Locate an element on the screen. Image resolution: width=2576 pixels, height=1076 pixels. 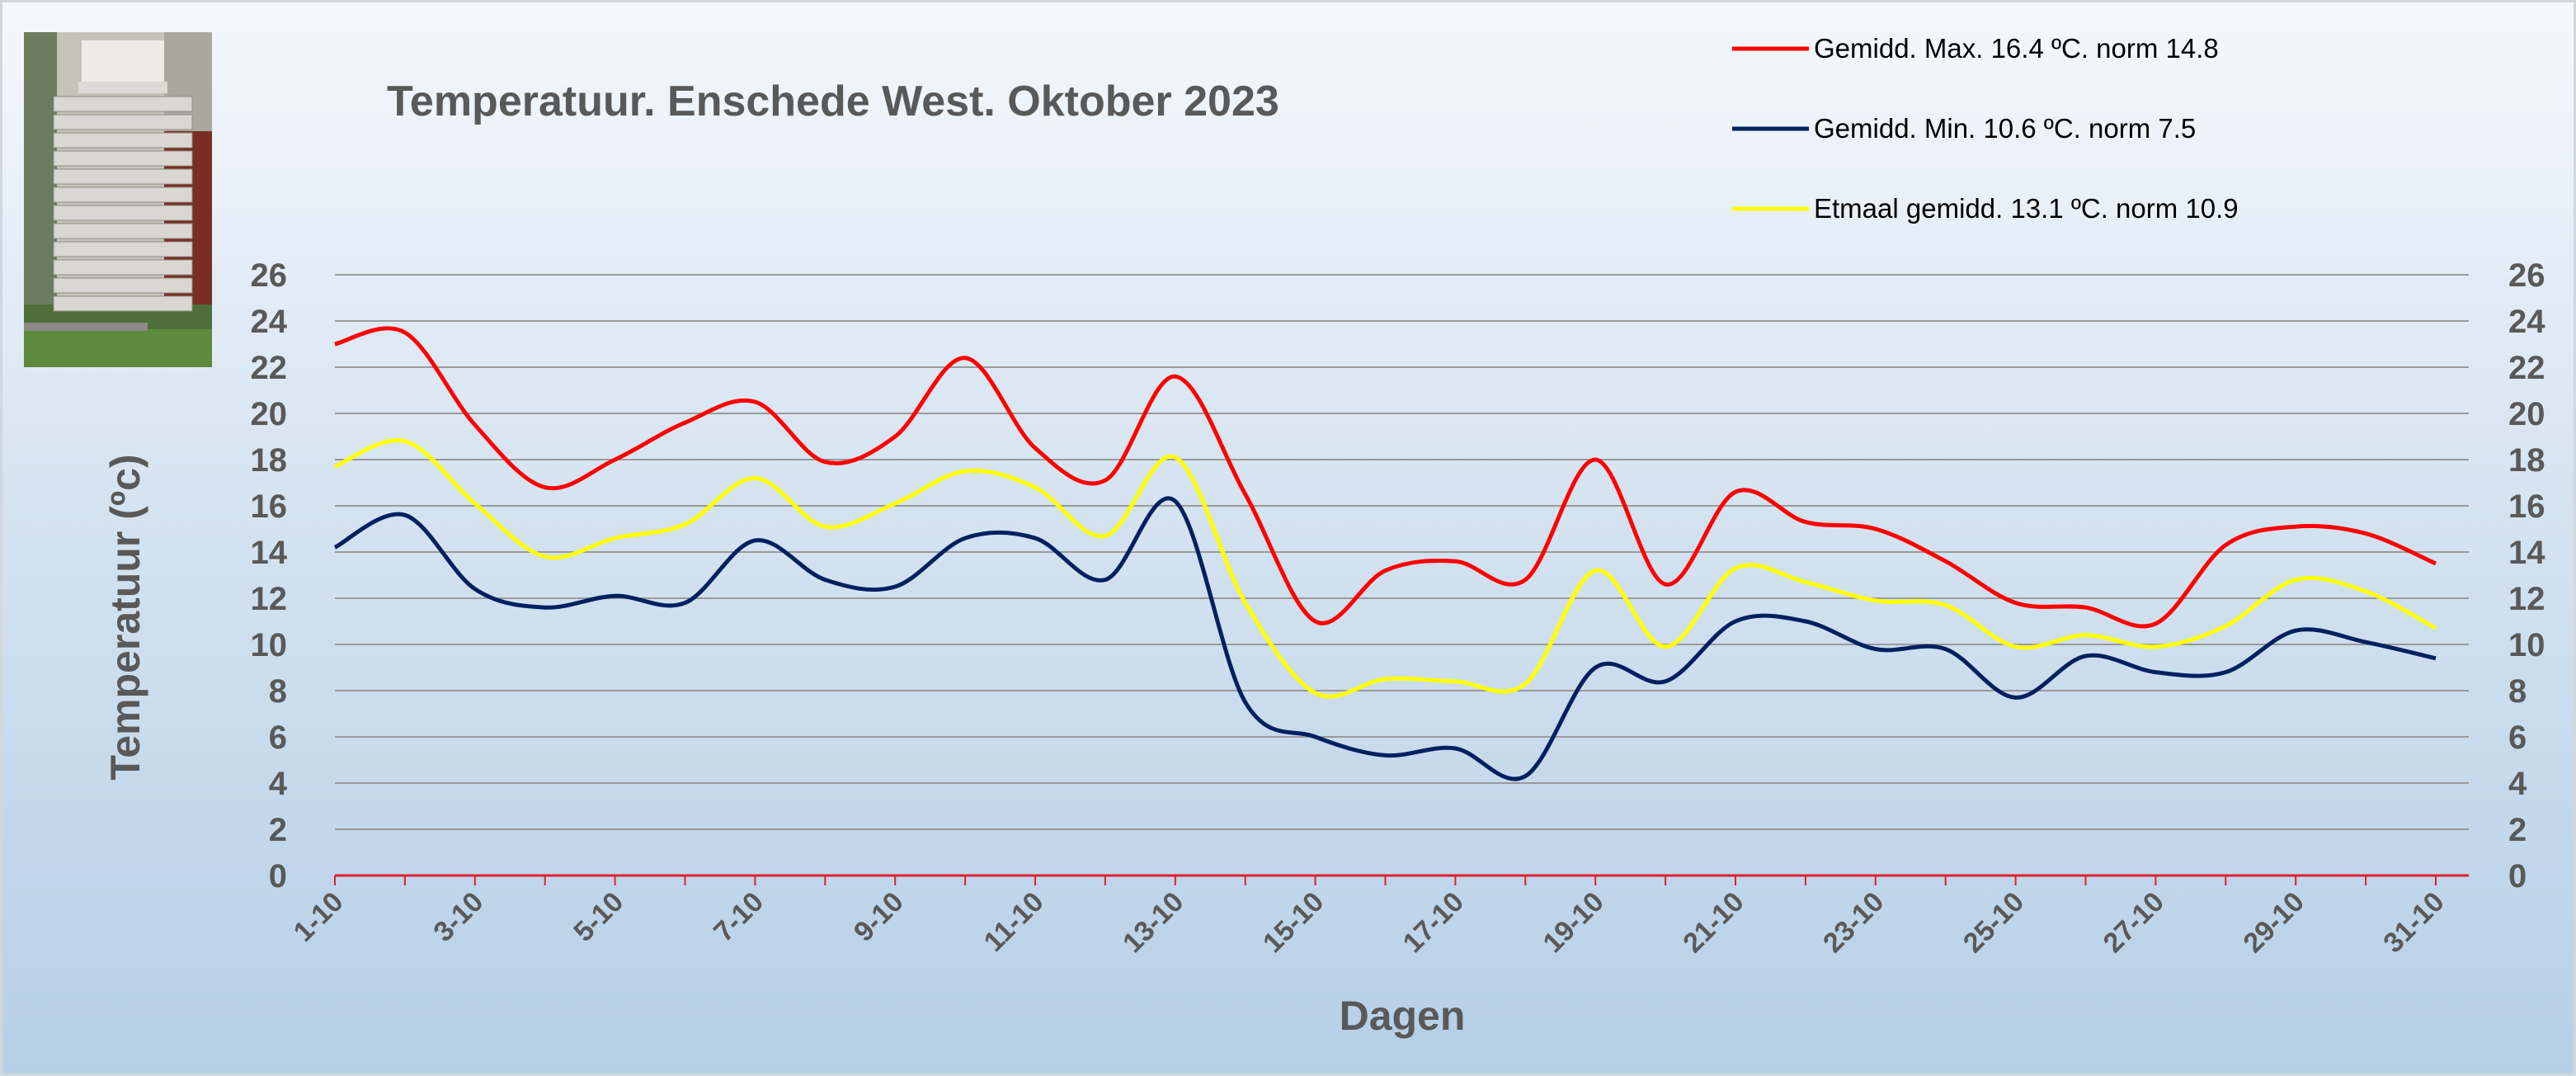
y-tick-label: 8 is located at coordinates (278, 691).